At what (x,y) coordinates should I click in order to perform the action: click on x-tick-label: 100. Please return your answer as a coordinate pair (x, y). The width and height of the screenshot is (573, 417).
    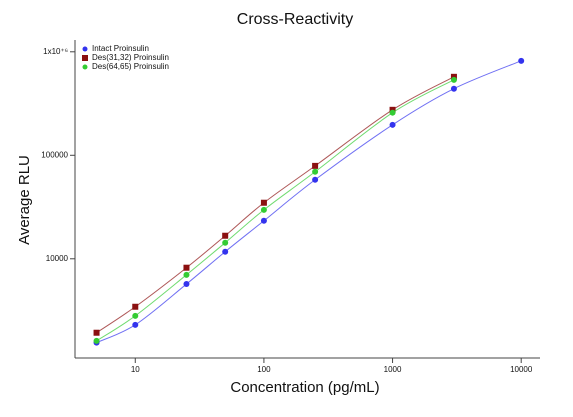
    Looking at the image, I should click on (264, 369).